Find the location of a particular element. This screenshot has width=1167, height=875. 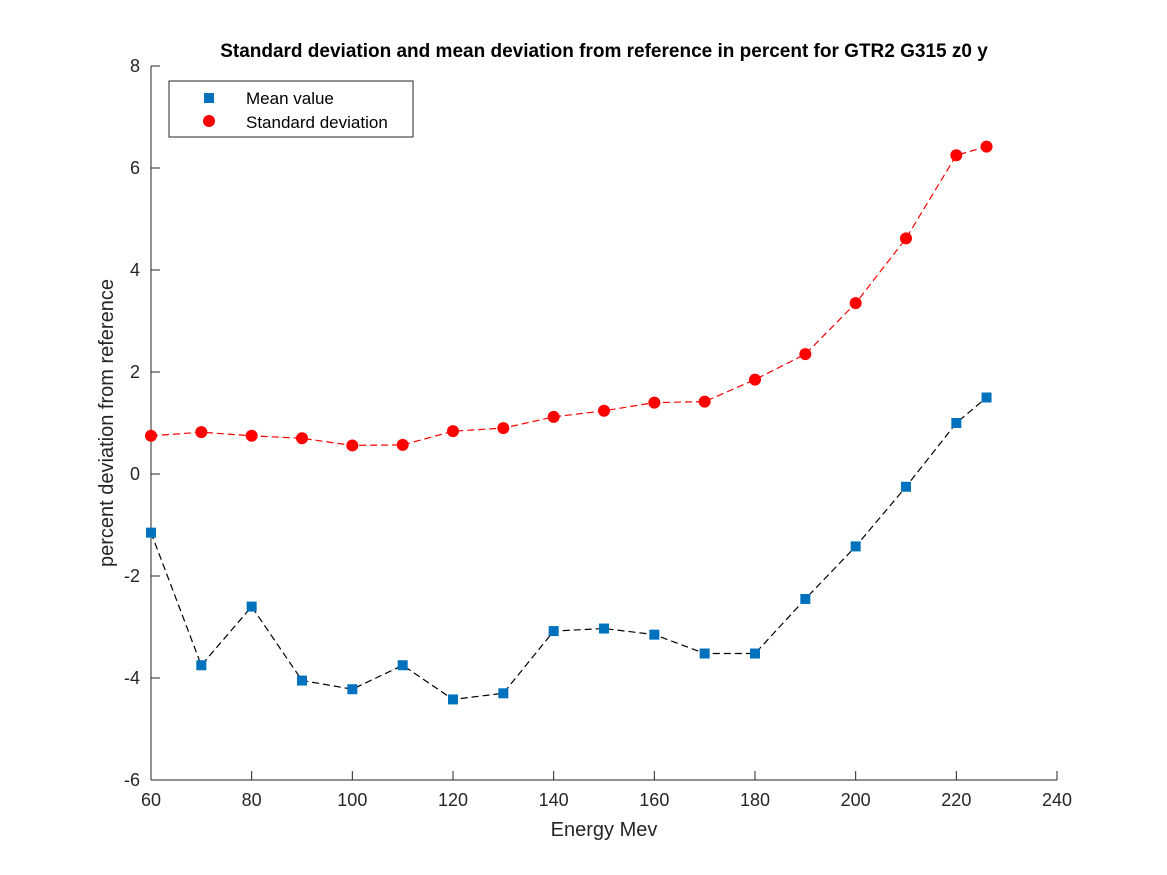

legend-box is located at coordinates (291, 109).